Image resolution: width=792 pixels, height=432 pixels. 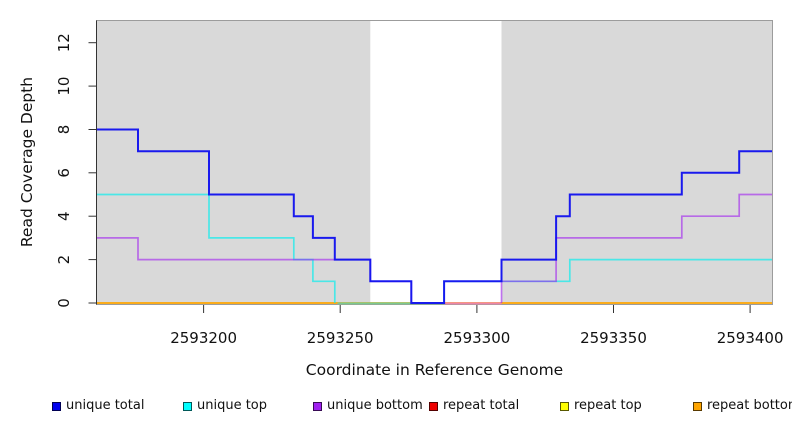 I want to click on x-tick-label: 2593200, so click(x=203, y=338).